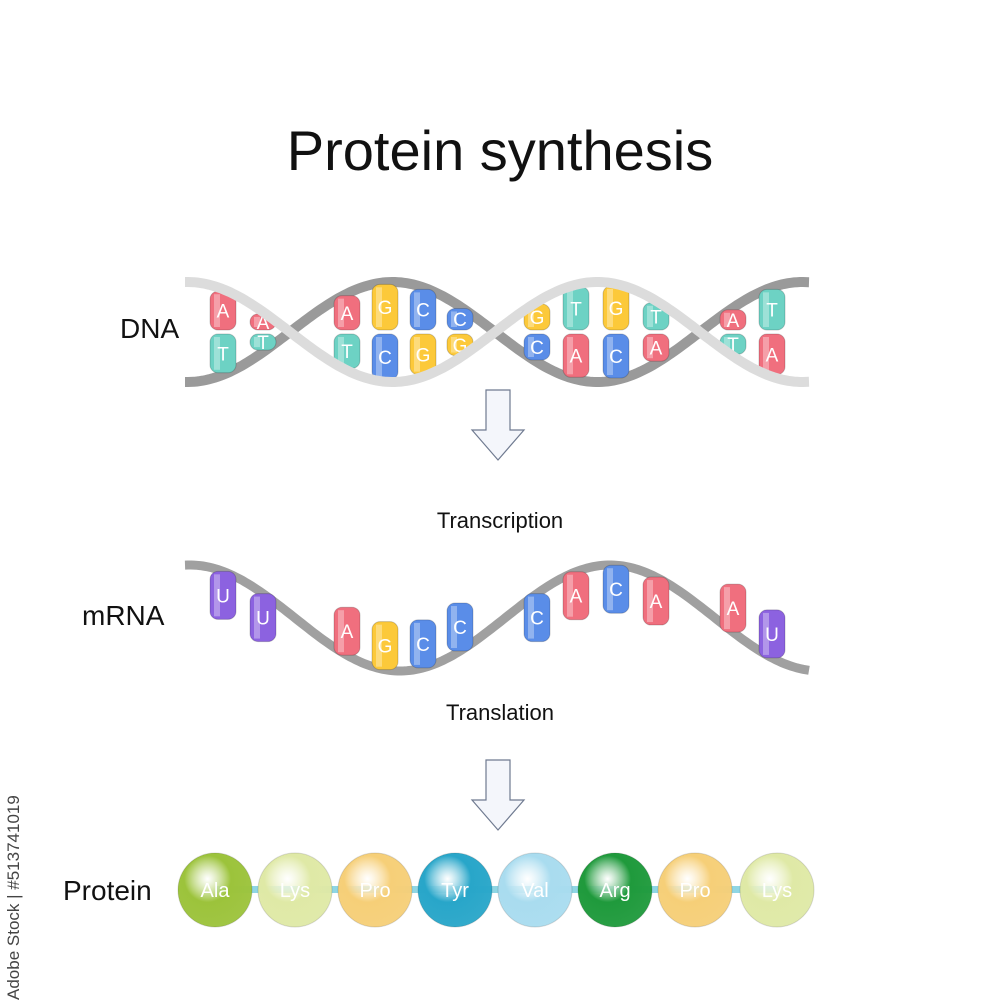 This screenshot has height=1000, width=1000. Describe the element at coordinates (498, 425) in the screenshot. I see `transcription-arrow-icon` at that location.